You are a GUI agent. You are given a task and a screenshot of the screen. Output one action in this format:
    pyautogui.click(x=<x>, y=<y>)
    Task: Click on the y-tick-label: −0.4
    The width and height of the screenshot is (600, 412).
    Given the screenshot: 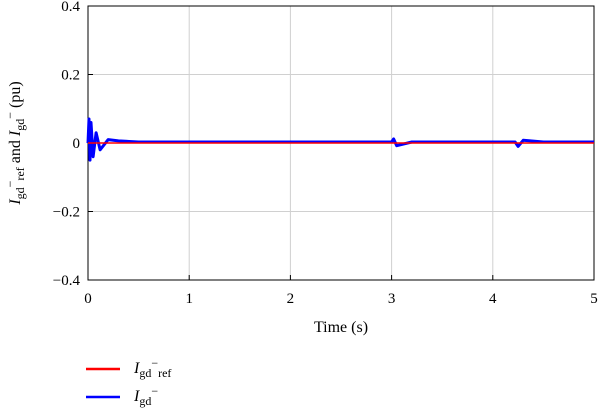 What is the action you would take?
    pyautogui.click(x=67, y=281)
    